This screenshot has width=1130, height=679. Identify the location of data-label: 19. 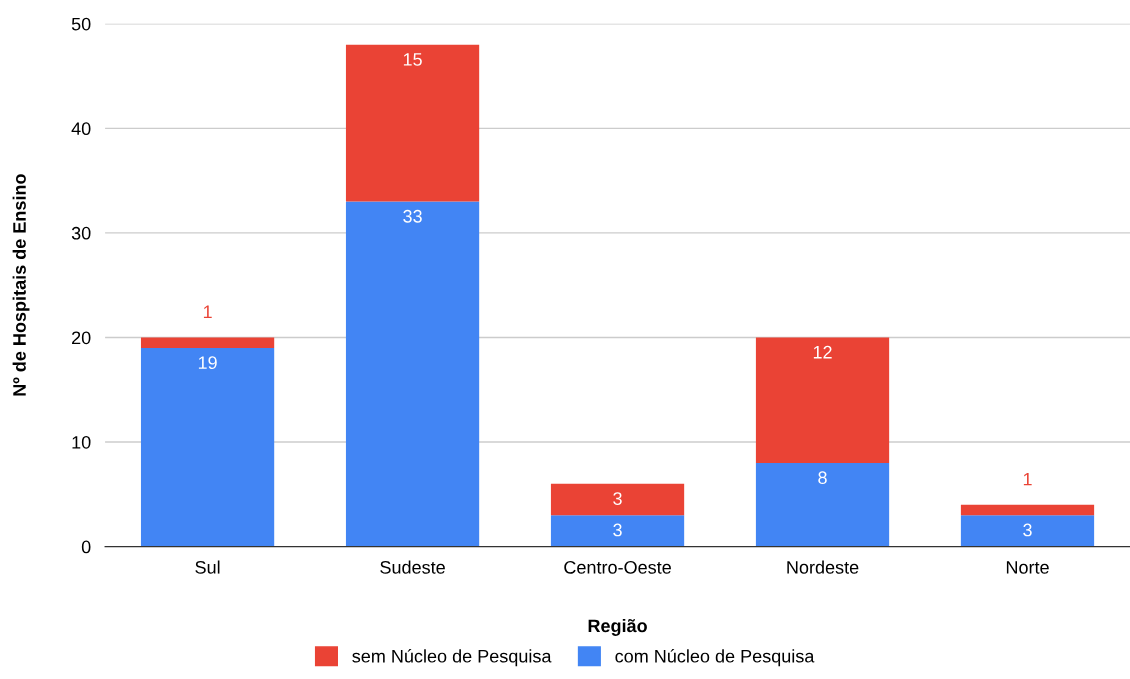
(207, 363).